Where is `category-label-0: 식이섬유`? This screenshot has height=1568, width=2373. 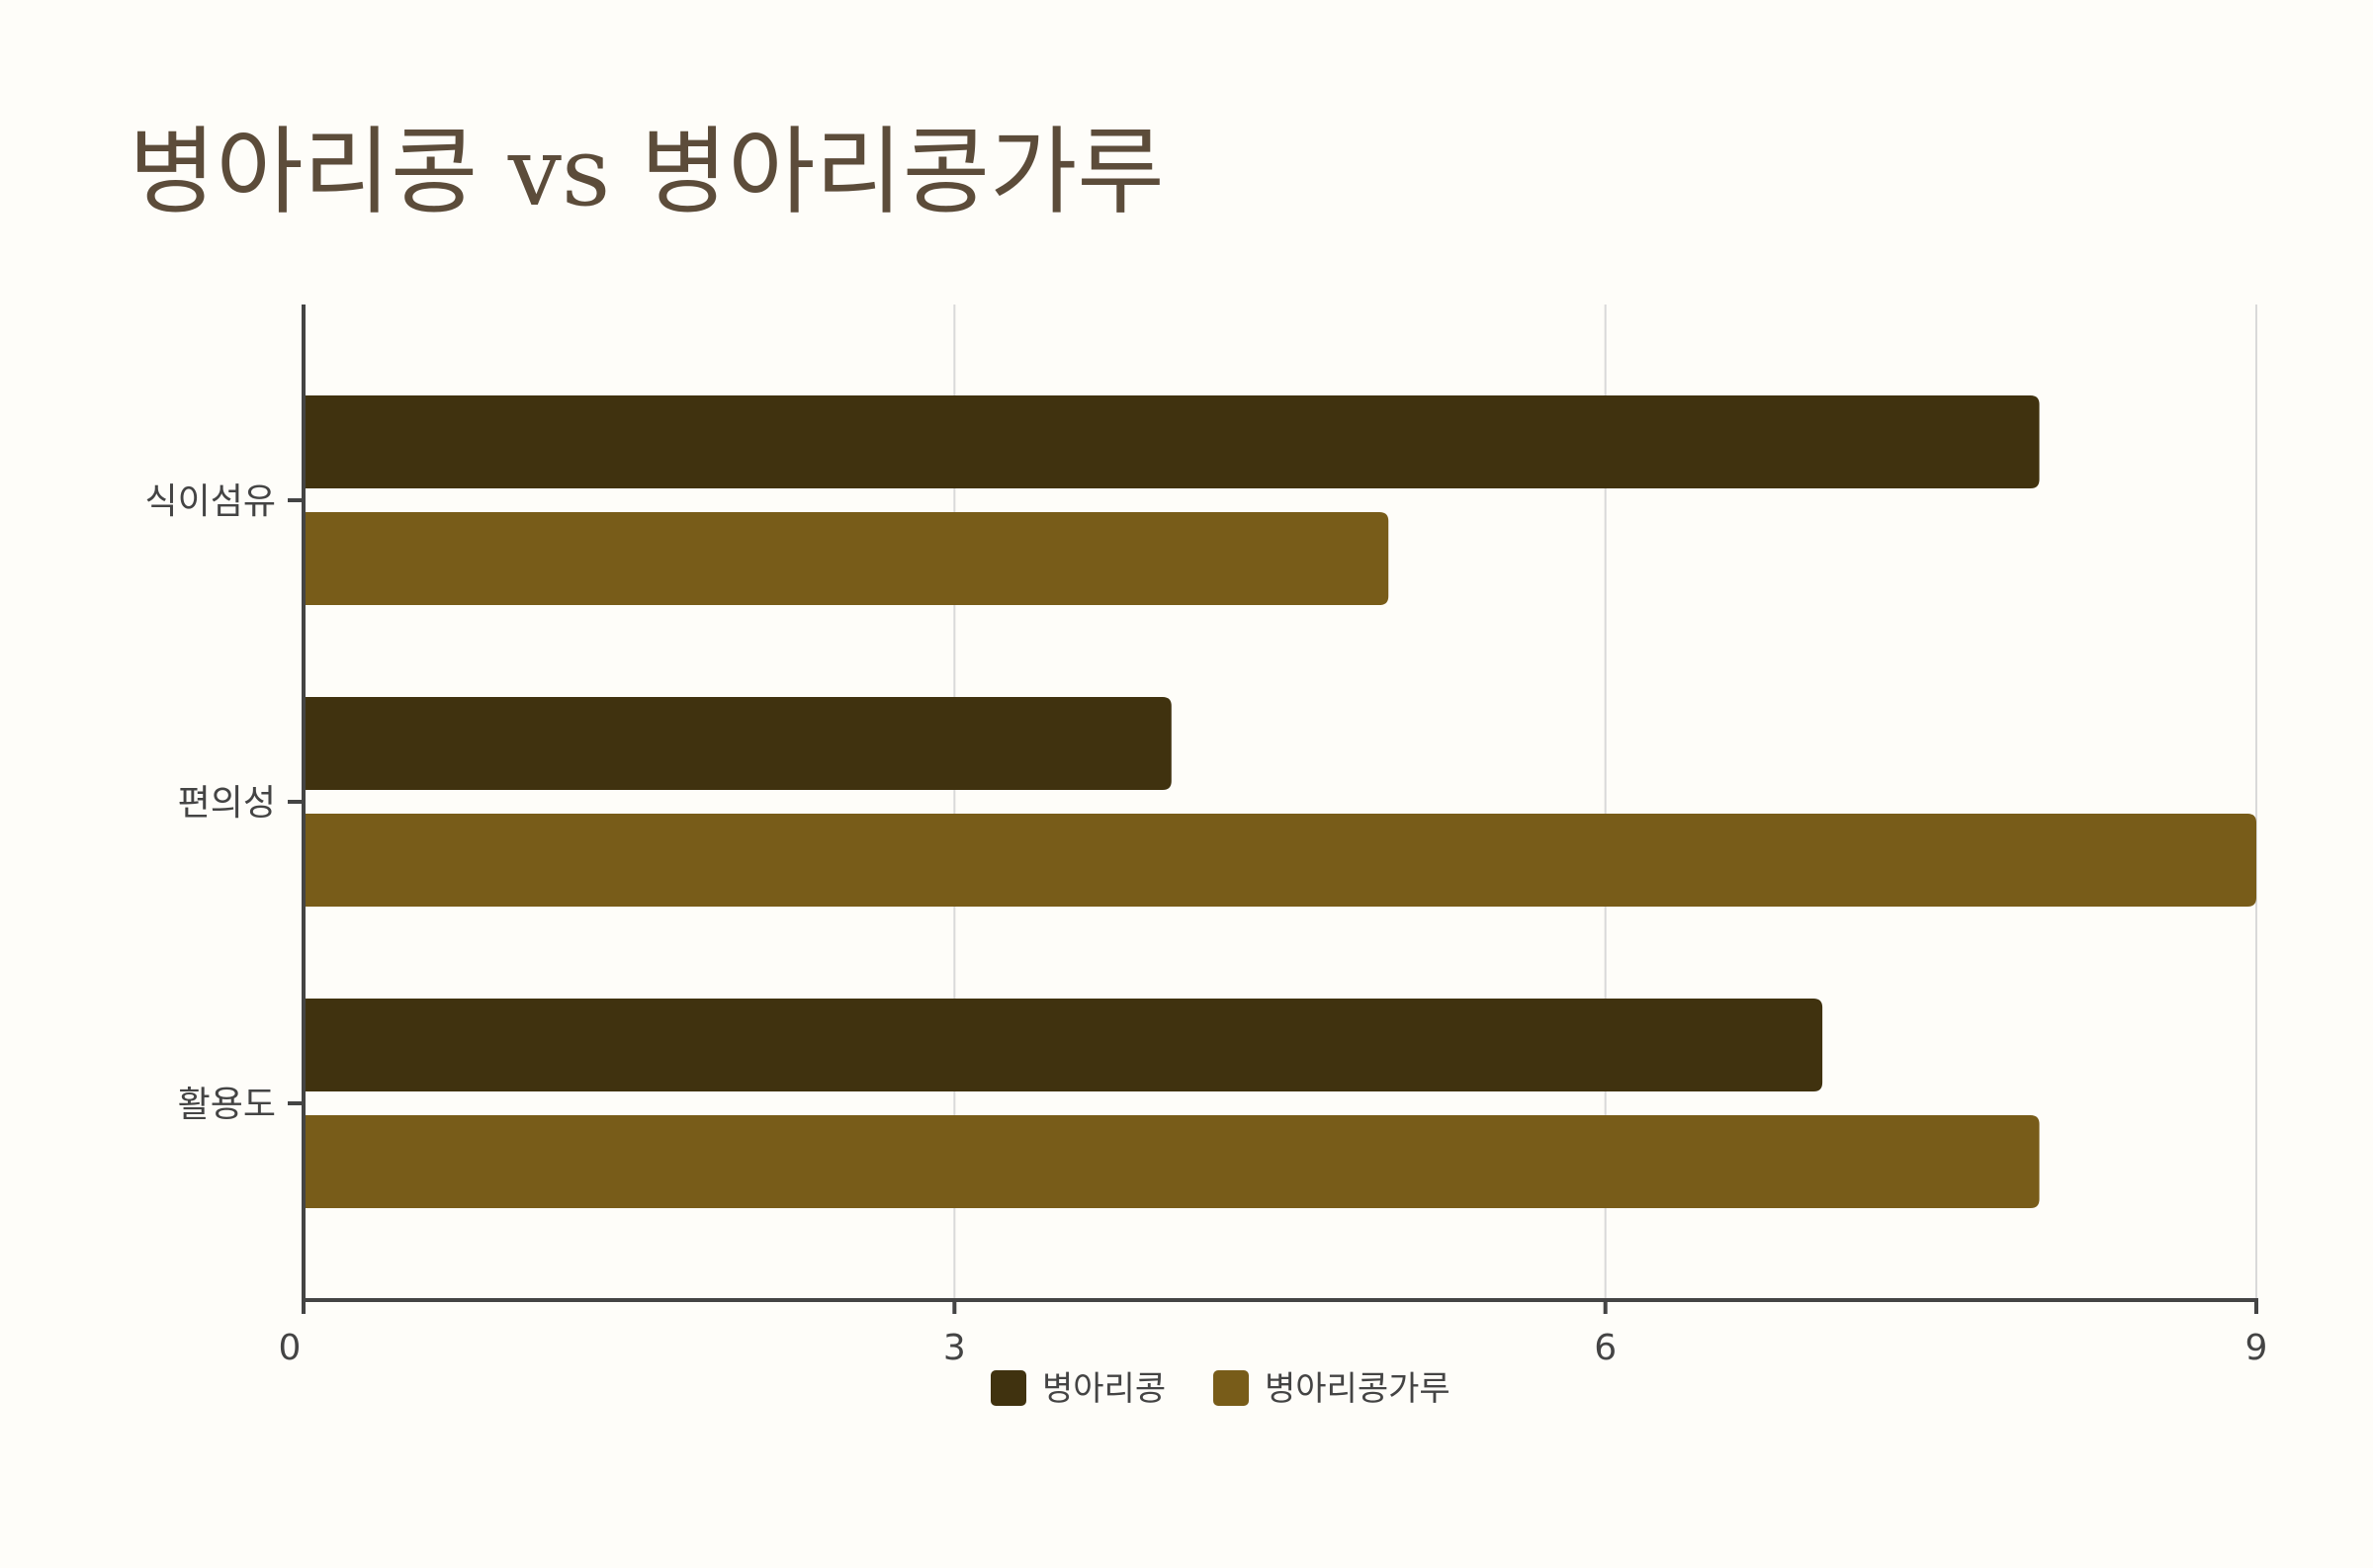 category-label-0: 식이섬유 is located at coordinates (210, 501).